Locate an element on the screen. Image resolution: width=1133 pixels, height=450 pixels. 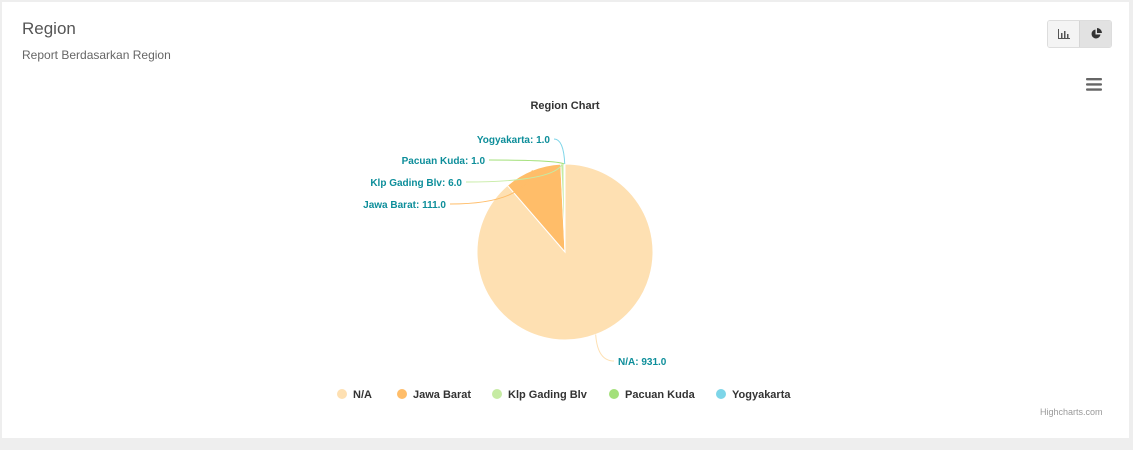
chart-type-toggle is located at coordinates (1079, 34).